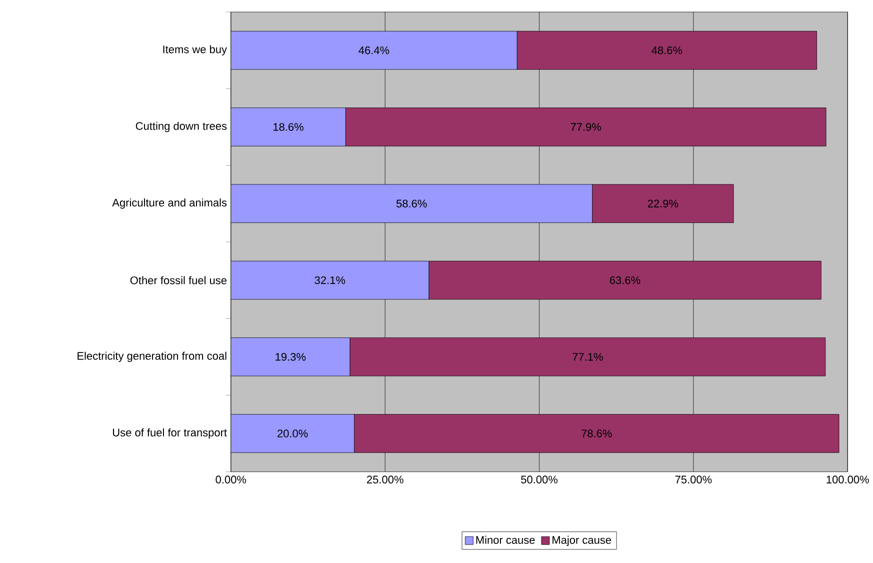 The width and height of the screenshot is (873, 563). Describe the element at coordinates (625, 280) in the screenshot. I see `data-label: 63.6%` at that location.